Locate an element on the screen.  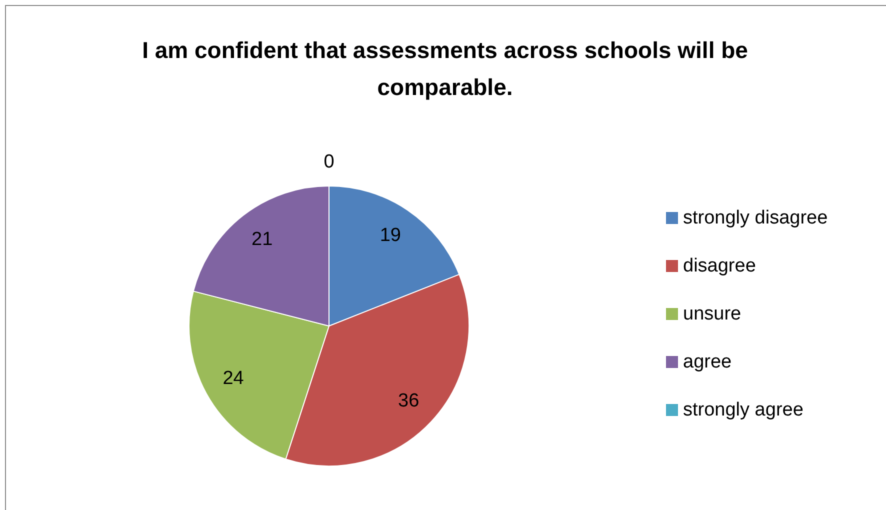
data-label: 24 is located at coordinates (233, 379).